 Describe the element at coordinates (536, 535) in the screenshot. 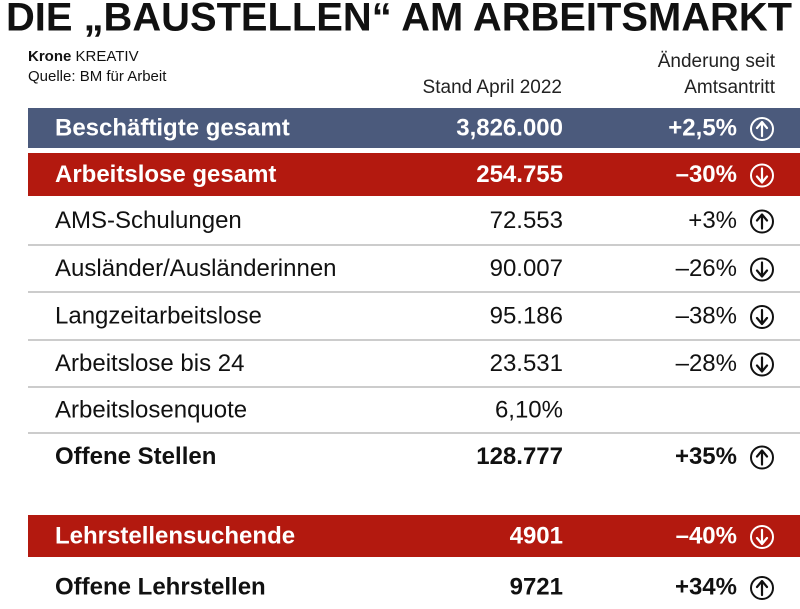

I see `row-value: 4901` at that location.